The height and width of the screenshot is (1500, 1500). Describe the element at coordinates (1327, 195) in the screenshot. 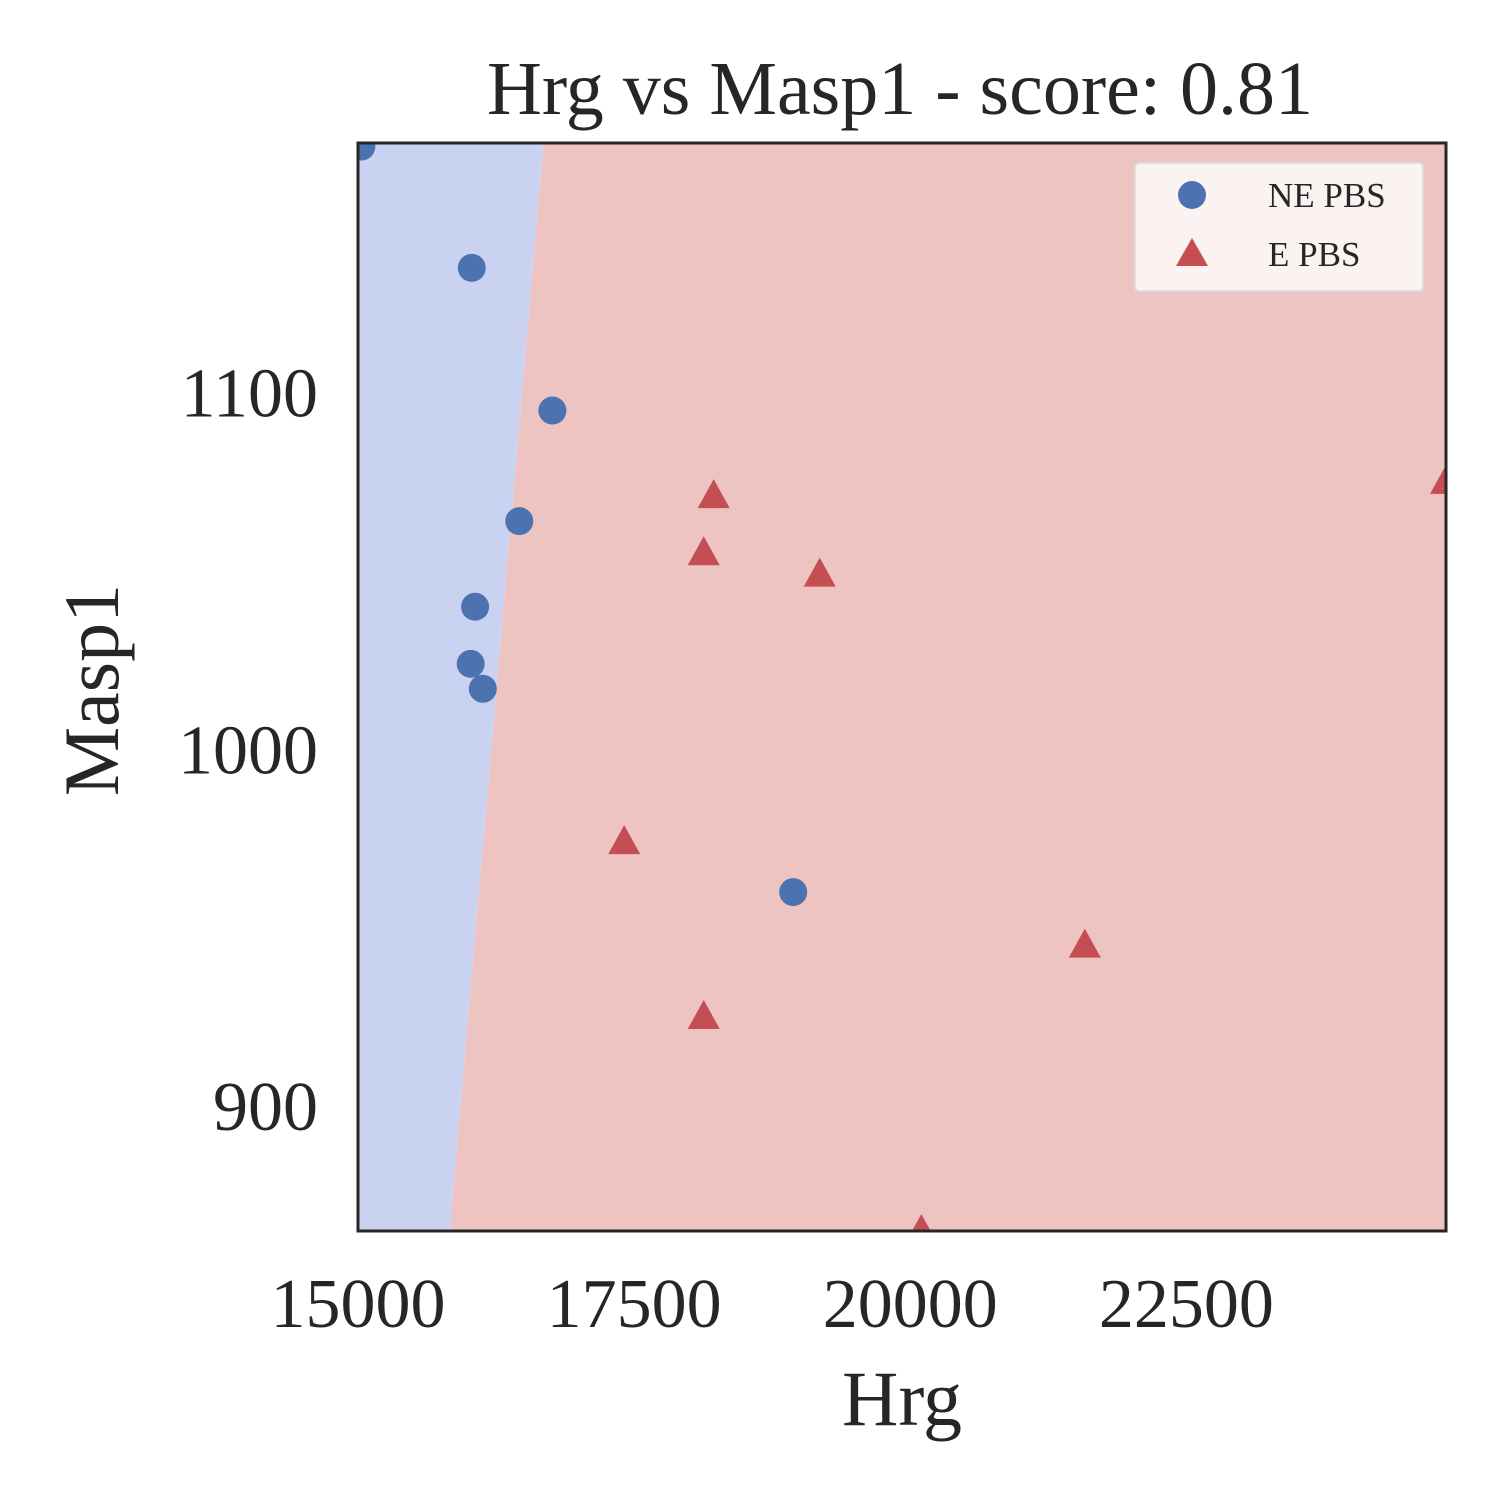

I see `legend-label-ne-pbs: NE PBS` at that location.